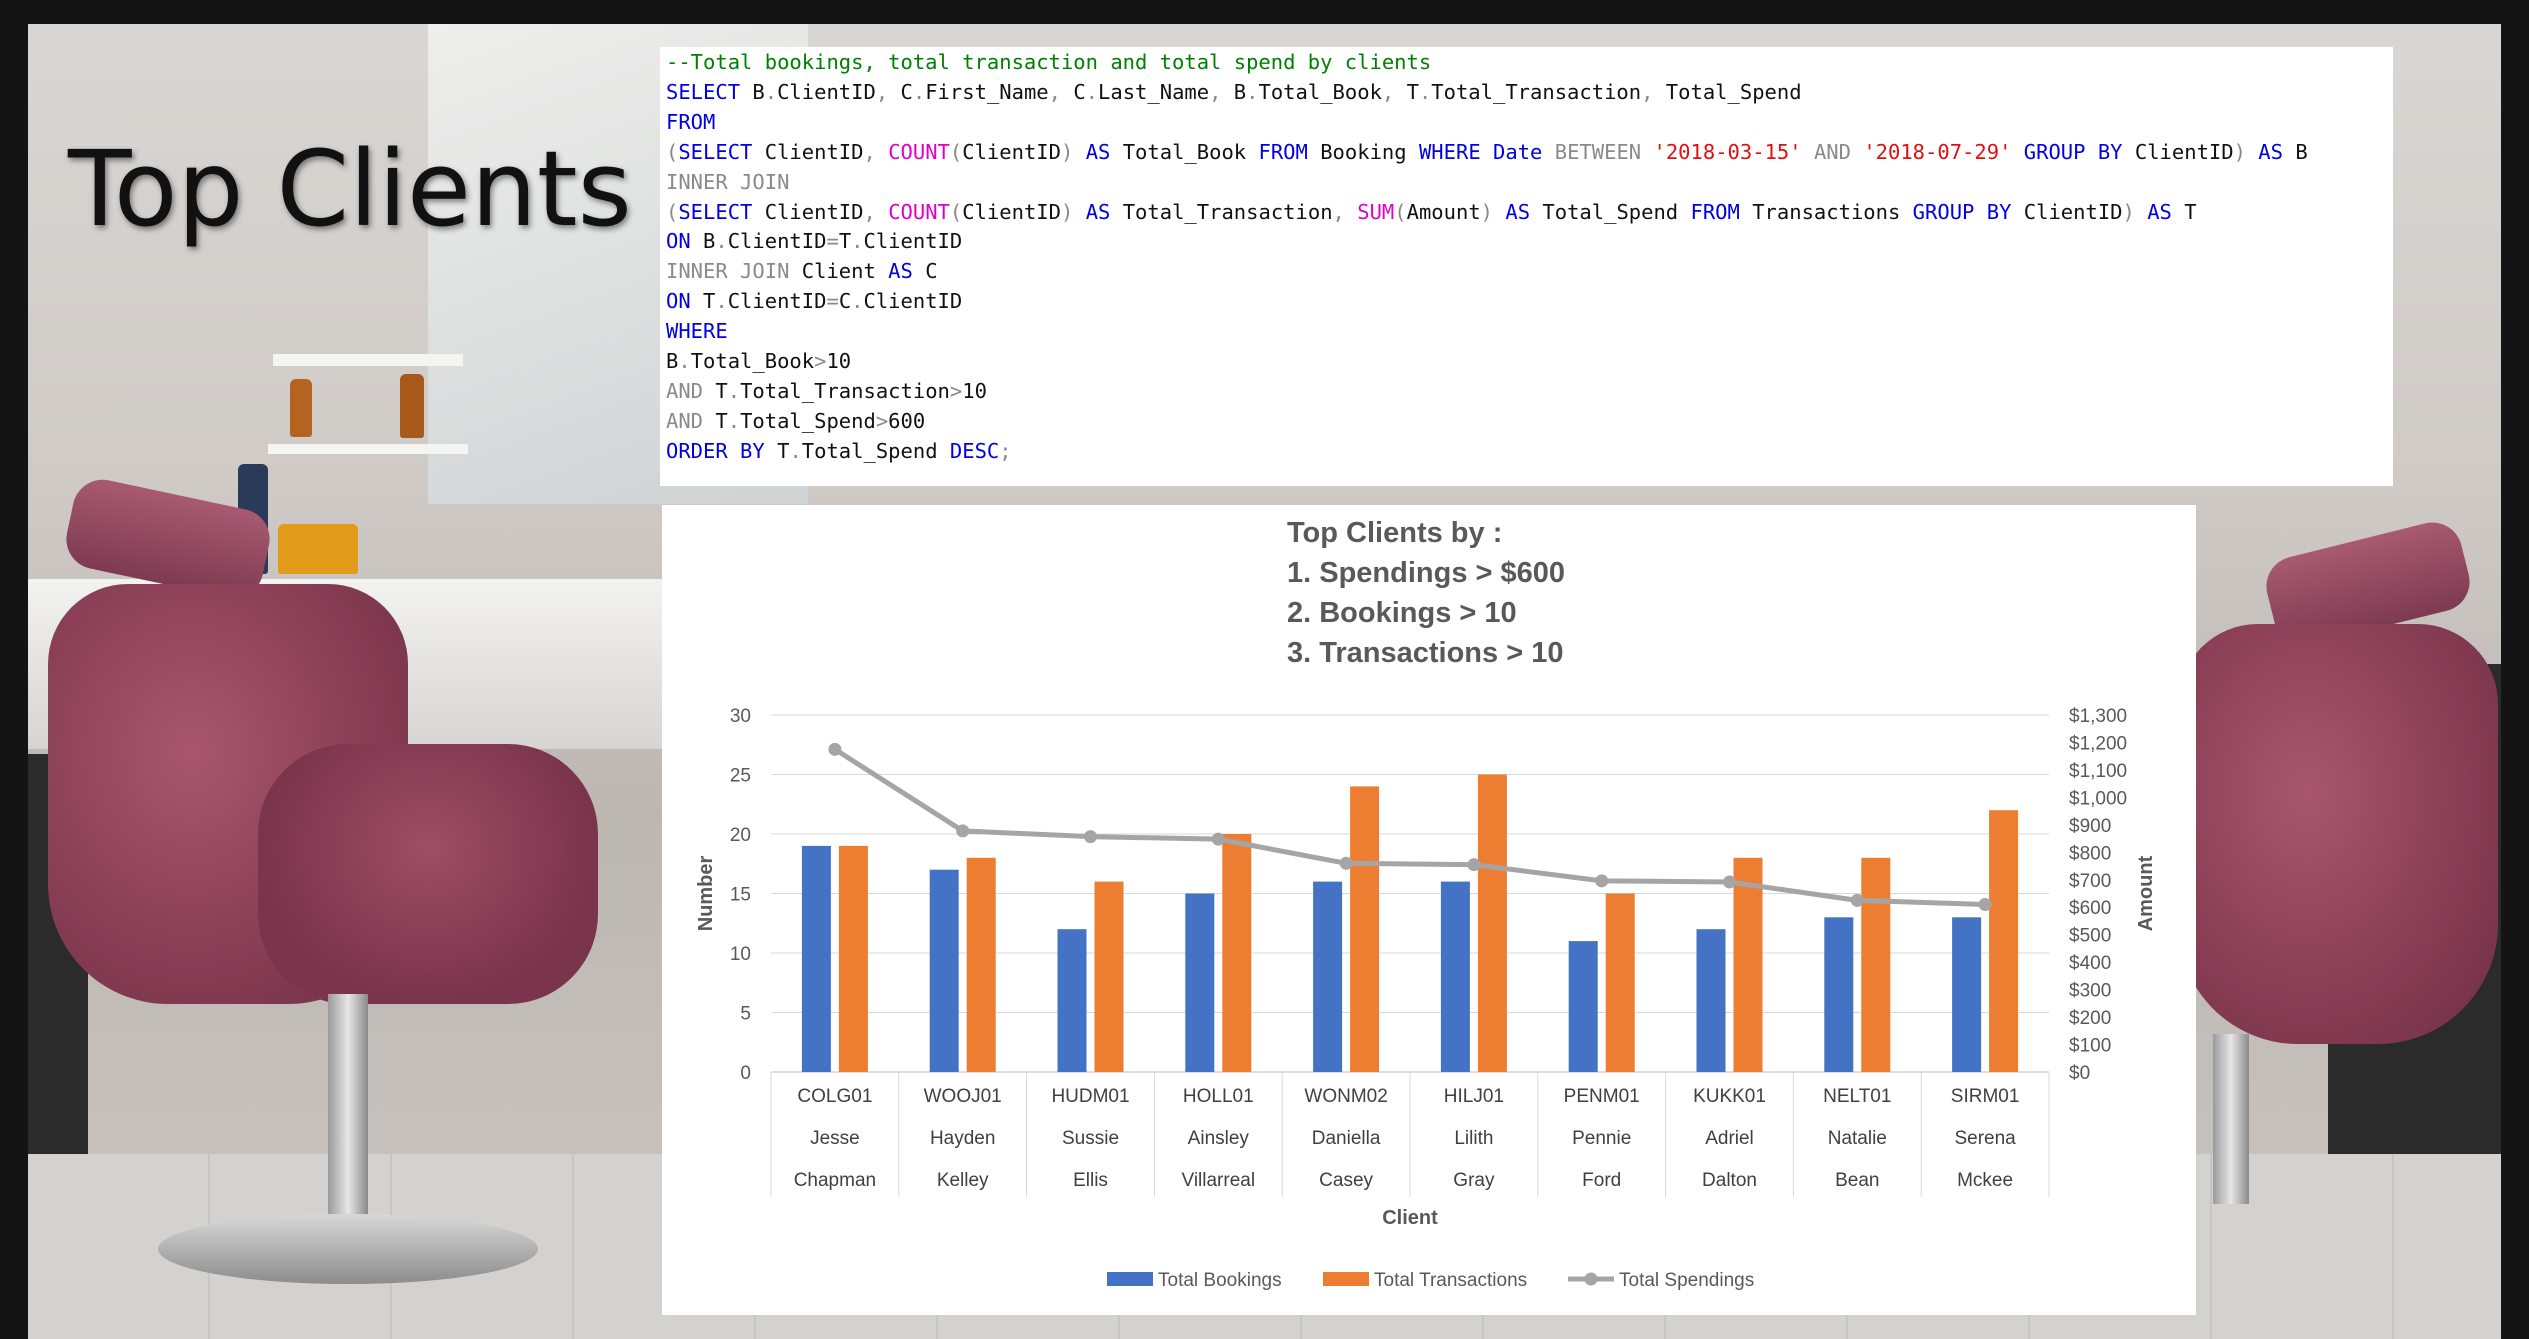  I want to click on sql-token: First_Name, so click(987, 91).